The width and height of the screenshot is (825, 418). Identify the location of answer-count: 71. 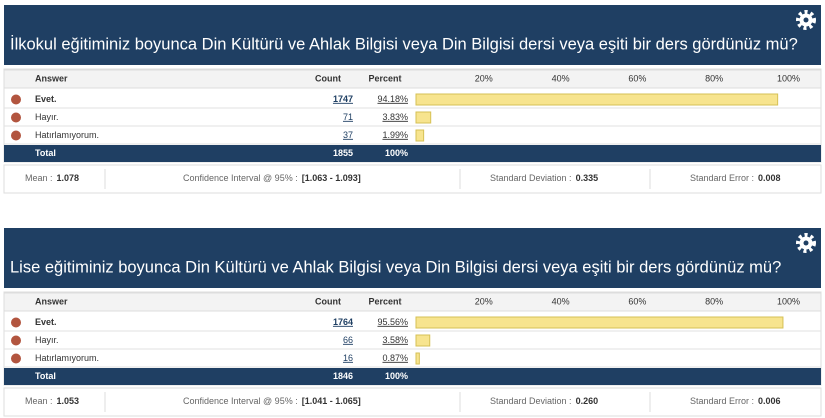
(348, 117).